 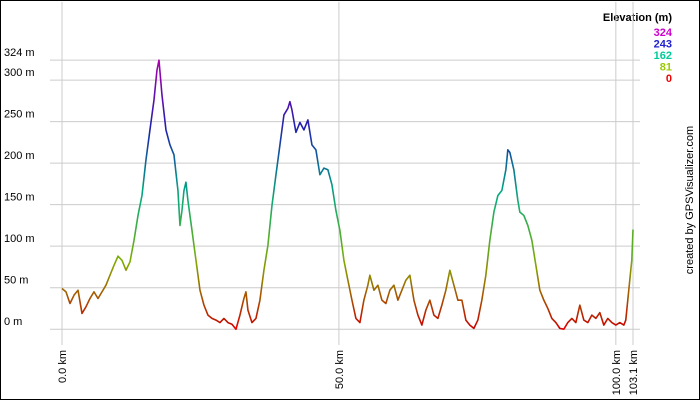 What do you see at coordinates (19, 73) in the screenshot?
I see `y-tick-label: 300 m` at bounding box center [19, 73].